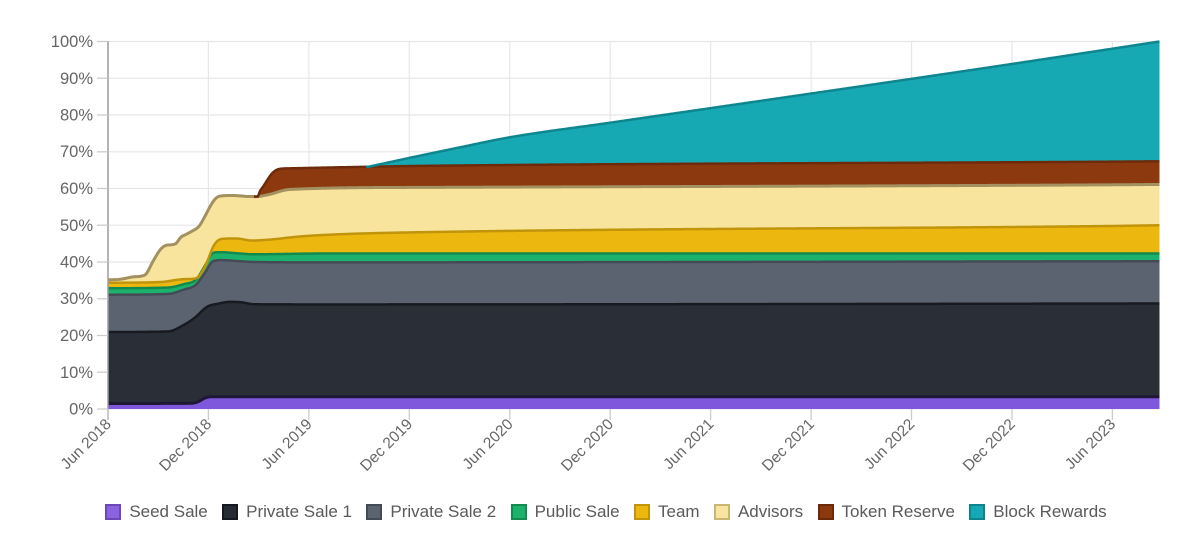 This screenshot has width=1200, height=548. Describe the element at coordinates (76, 299) in the screenshot. I see `svg-text: 30%` at that location.